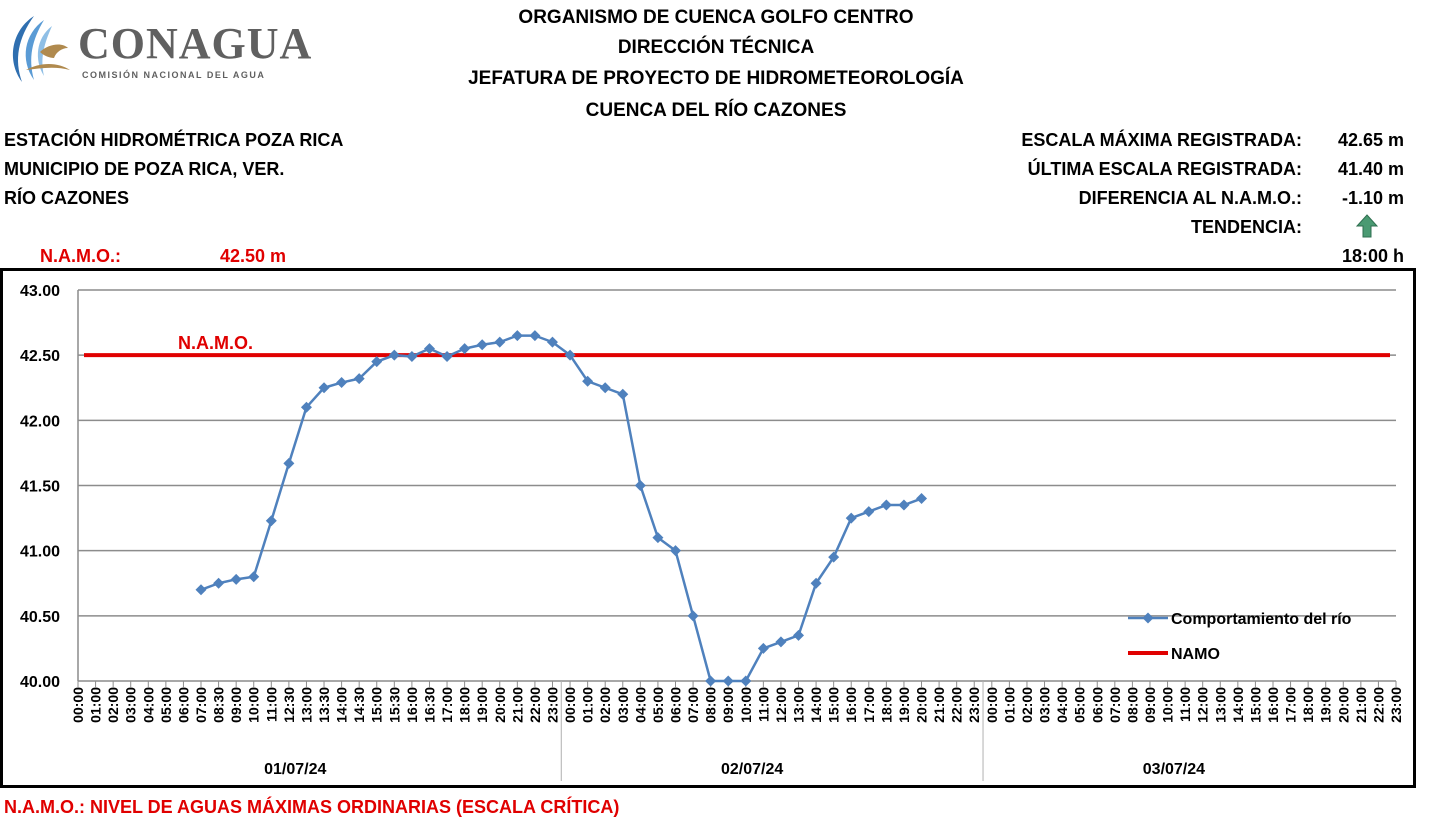 The height and width of the screenshot is (821, 1432). I want to click on x-tick-label: 16:30, so click(429, 705).